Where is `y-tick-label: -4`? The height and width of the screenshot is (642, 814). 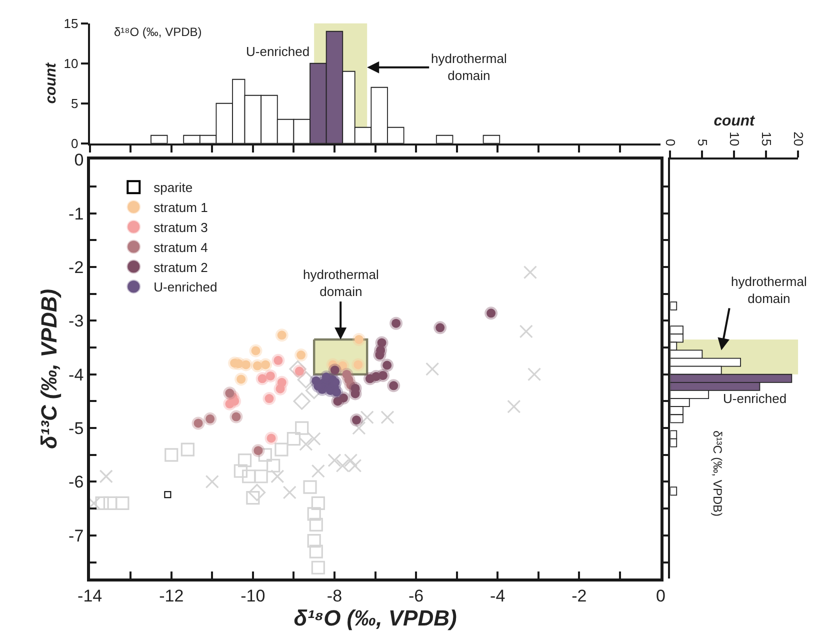 y-tick-label: -4 is located at coordinates (76, 374).